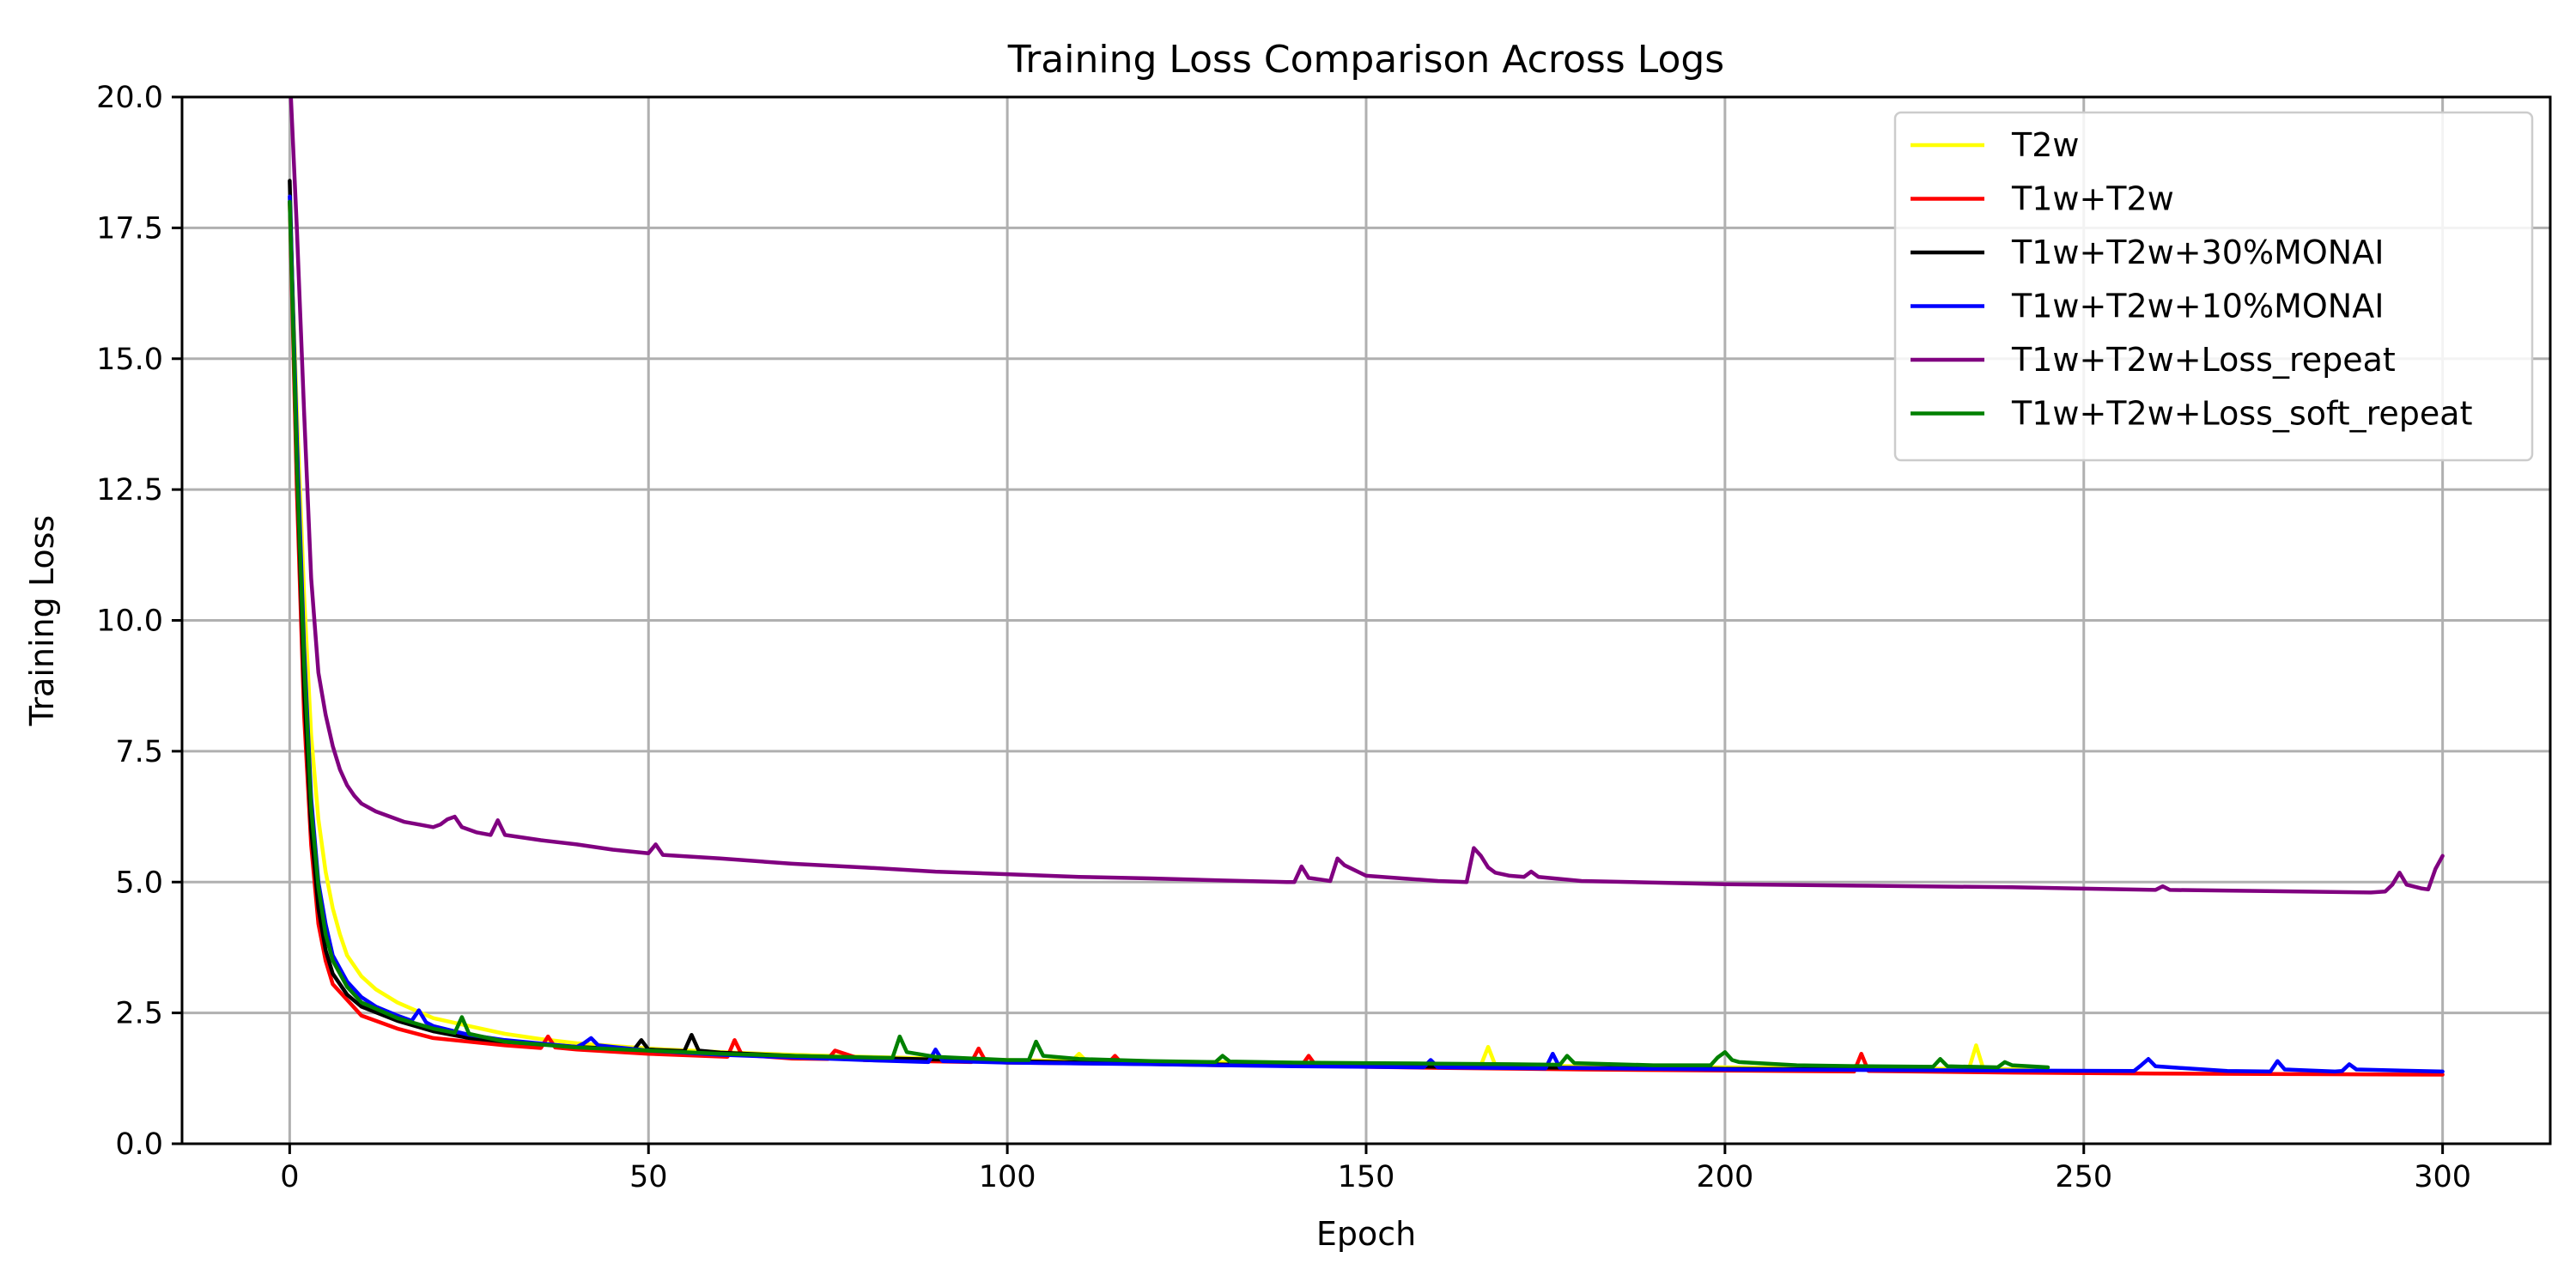 The image size is (2576, 1288). I want to click on legend-item: T1w+T2w+Loss_repeat, so click(2153, 360).